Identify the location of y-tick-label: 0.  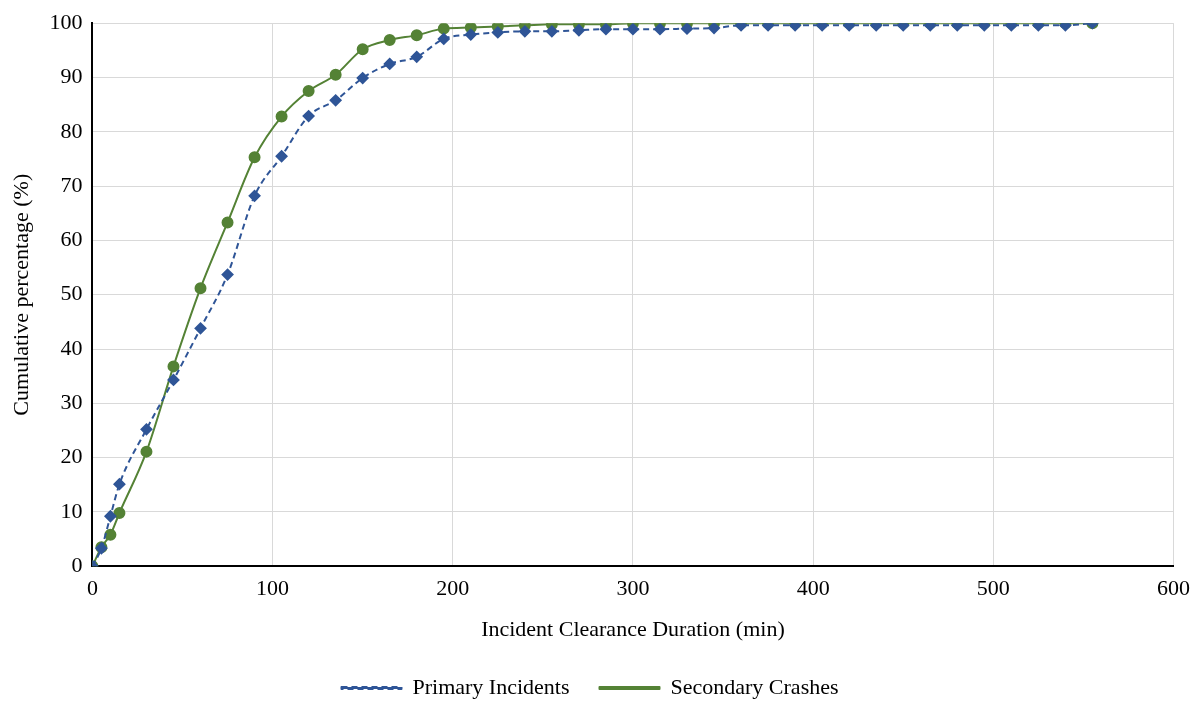
(77, 564).